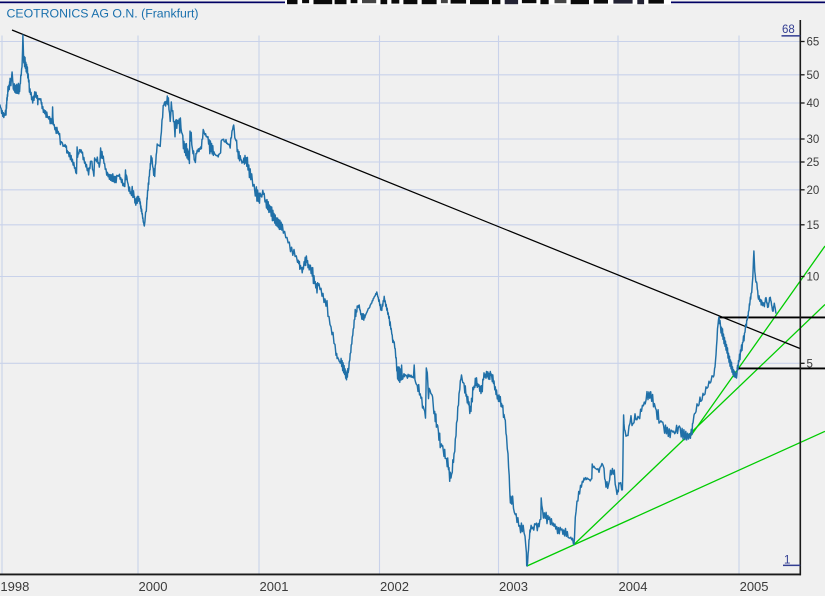 Image resolution: width=825 pixels, height=596 pixels. I want to click on svg-text: 2004, so click(633, 586).